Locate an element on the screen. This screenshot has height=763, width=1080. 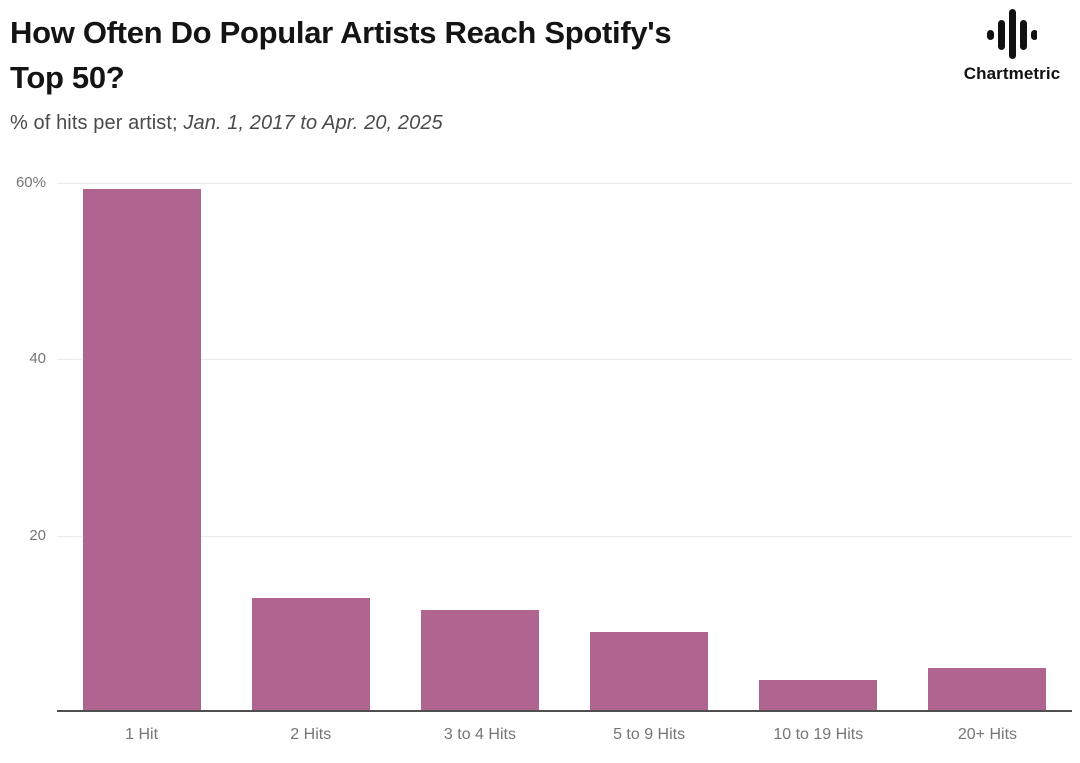
chartmetric-logo: Chartmetric is located at coordinates (1012, 46).